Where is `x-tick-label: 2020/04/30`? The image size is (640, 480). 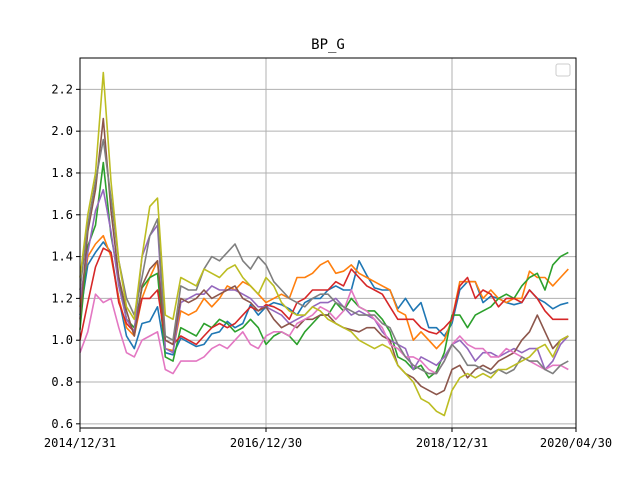
x-tick-label: 2020/04/30 is located at coordinates (576, 443).